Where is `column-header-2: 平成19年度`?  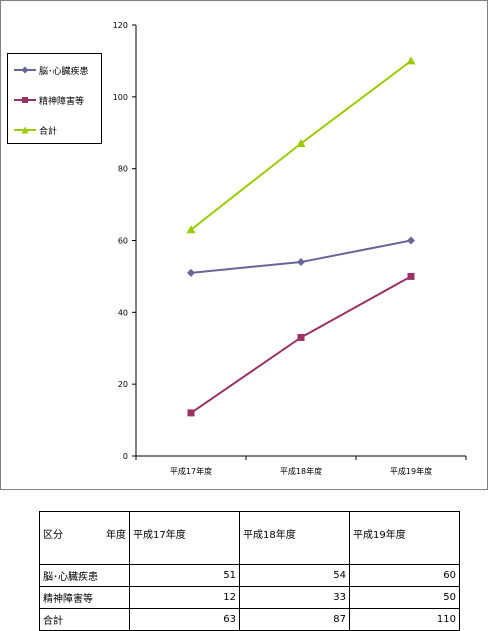
column-header-2: 平成19年度 is located at coordinates (404, 538).